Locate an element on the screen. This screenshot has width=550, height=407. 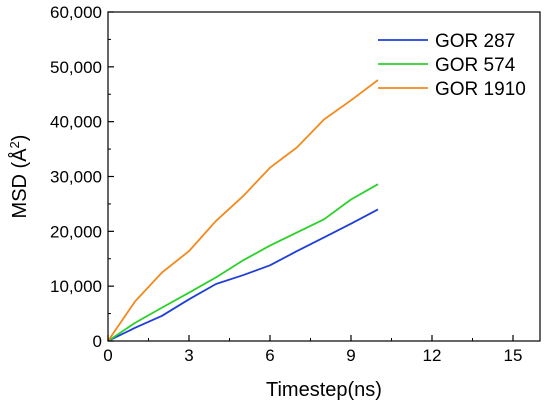
legend-label: GOR 1910 is located at coordinates (480, 89).